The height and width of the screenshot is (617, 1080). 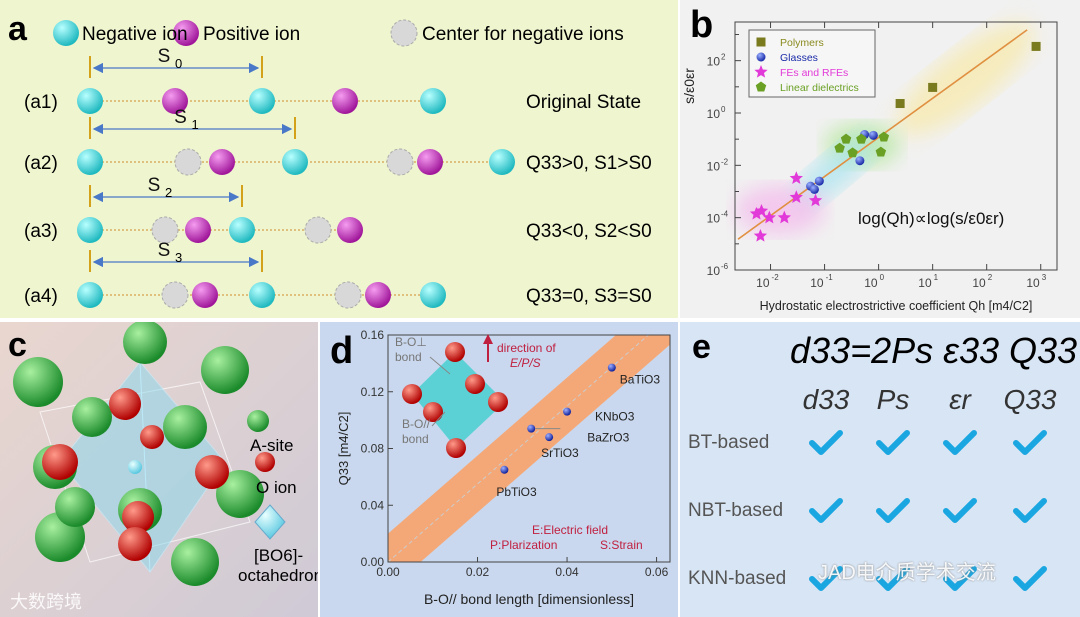 I want to click on annotation: P:Plarization, so click(x=523, y=545).